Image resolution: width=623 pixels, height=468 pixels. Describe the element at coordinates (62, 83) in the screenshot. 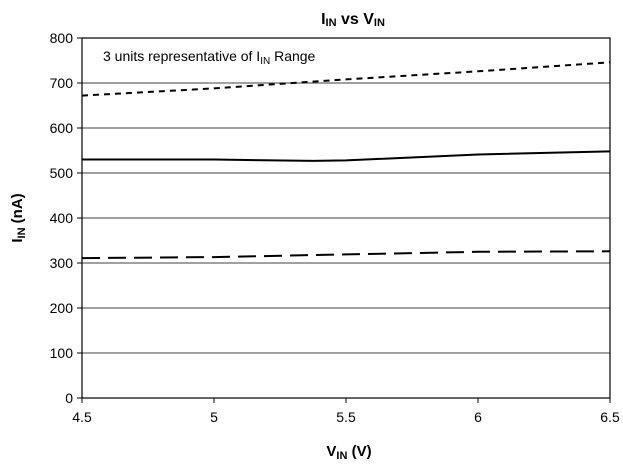

I see `y-tick-label: 700` at that location.